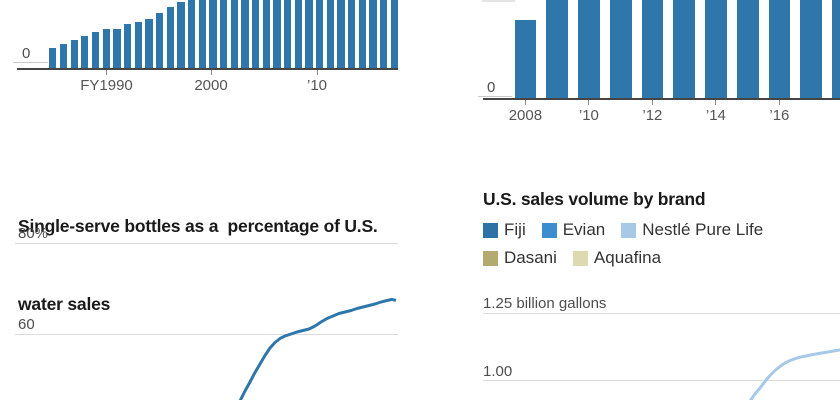 Image resolution: width=840 pixels, height=400 pixels. Describe the element at coordinates (525, 102) in the screenshot. I see `x-tick-2008` at that location.